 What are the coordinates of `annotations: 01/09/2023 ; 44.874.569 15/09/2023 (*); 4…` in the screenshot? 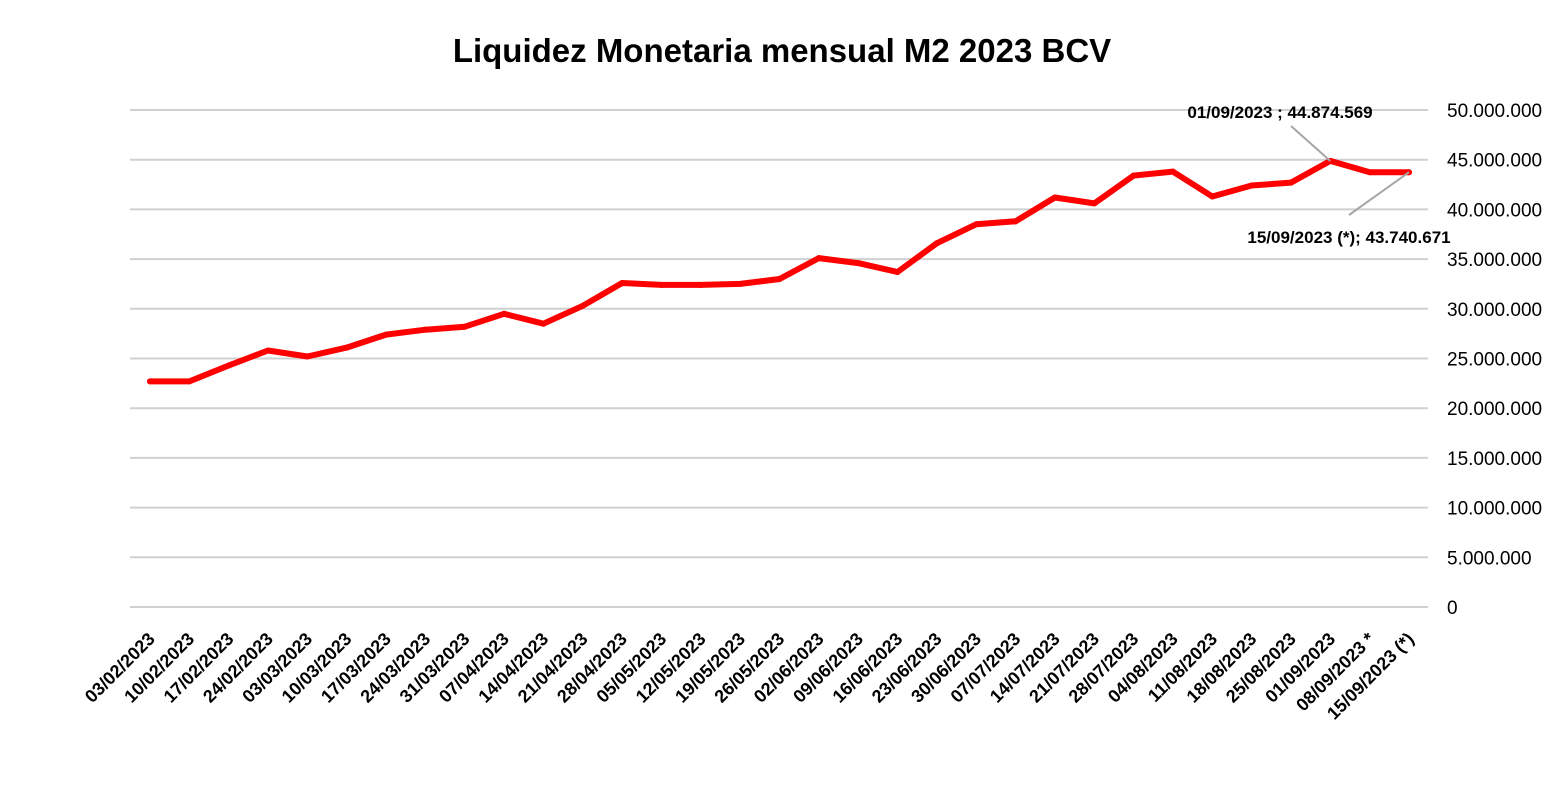 It's located at (1318, 175).